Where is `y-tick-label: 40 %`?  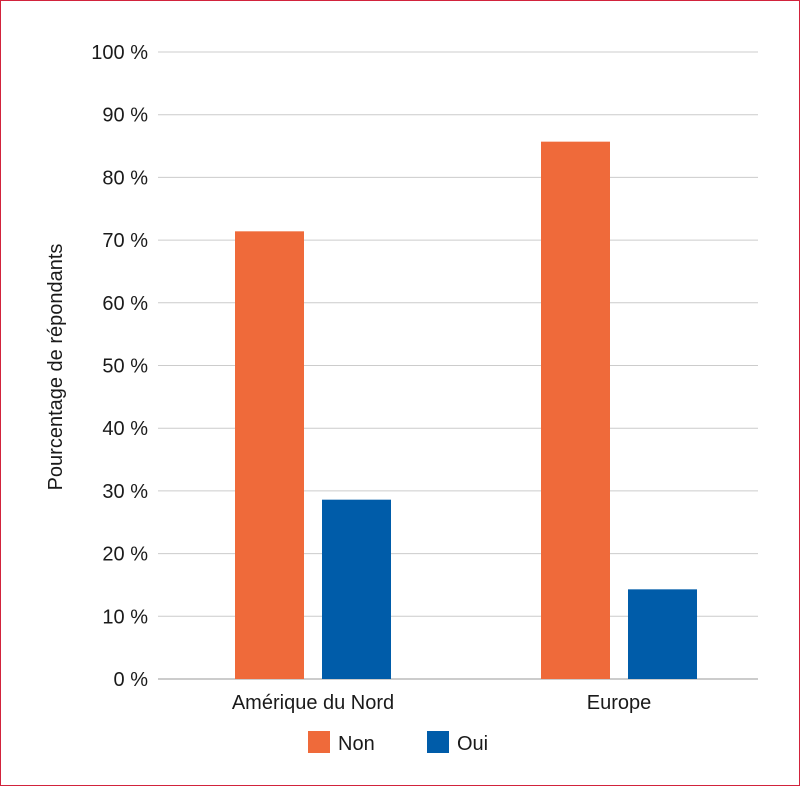 y-tick-label: 40 % is located at coordinates (125, 429).